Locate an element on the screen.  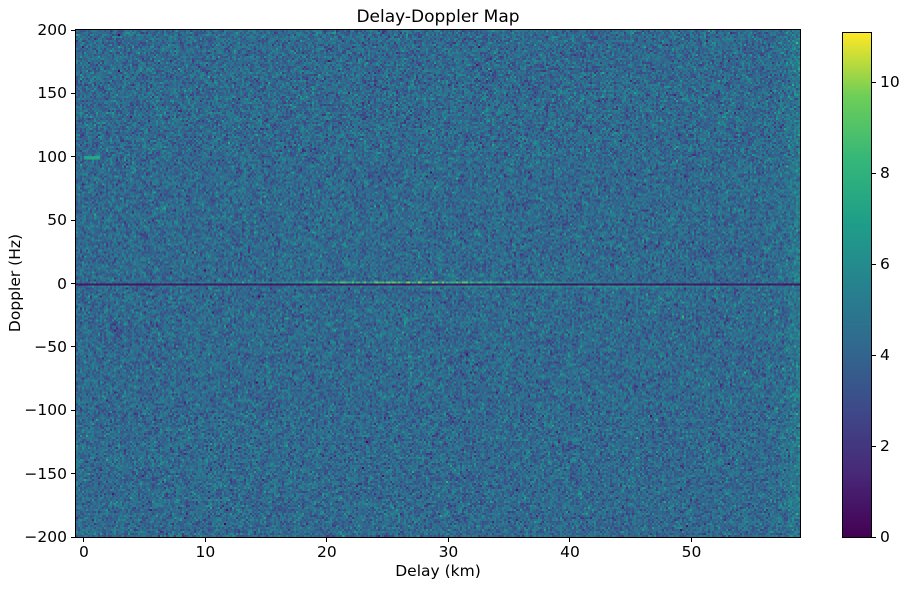
colorbar is located at coordinates (857, 285).